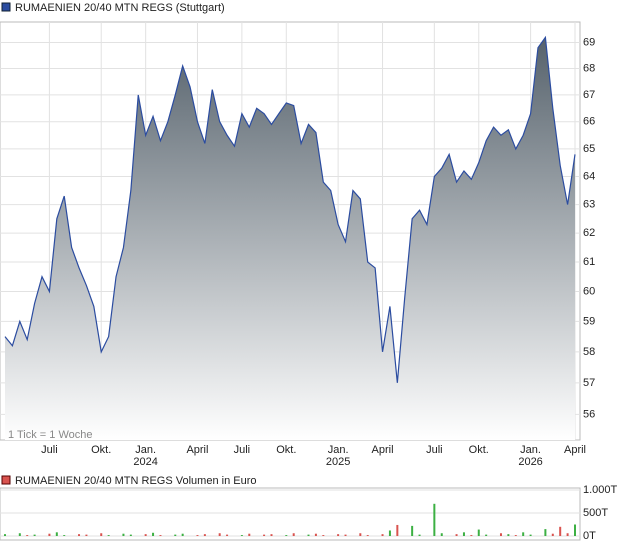 This screenshot has height=546, width=620. What do you see at coordinates (600, 490) in the screenshot?
I see `y-tick-label: 1.000T` at bounding box center [600, 490].